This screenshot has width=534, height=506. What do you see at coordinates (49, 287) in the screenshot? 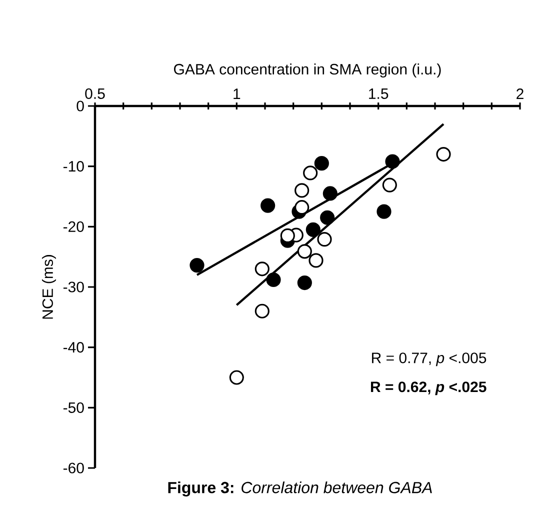
I see `y-axis-title: NCE (ms)` at bounding box center [49, 287].